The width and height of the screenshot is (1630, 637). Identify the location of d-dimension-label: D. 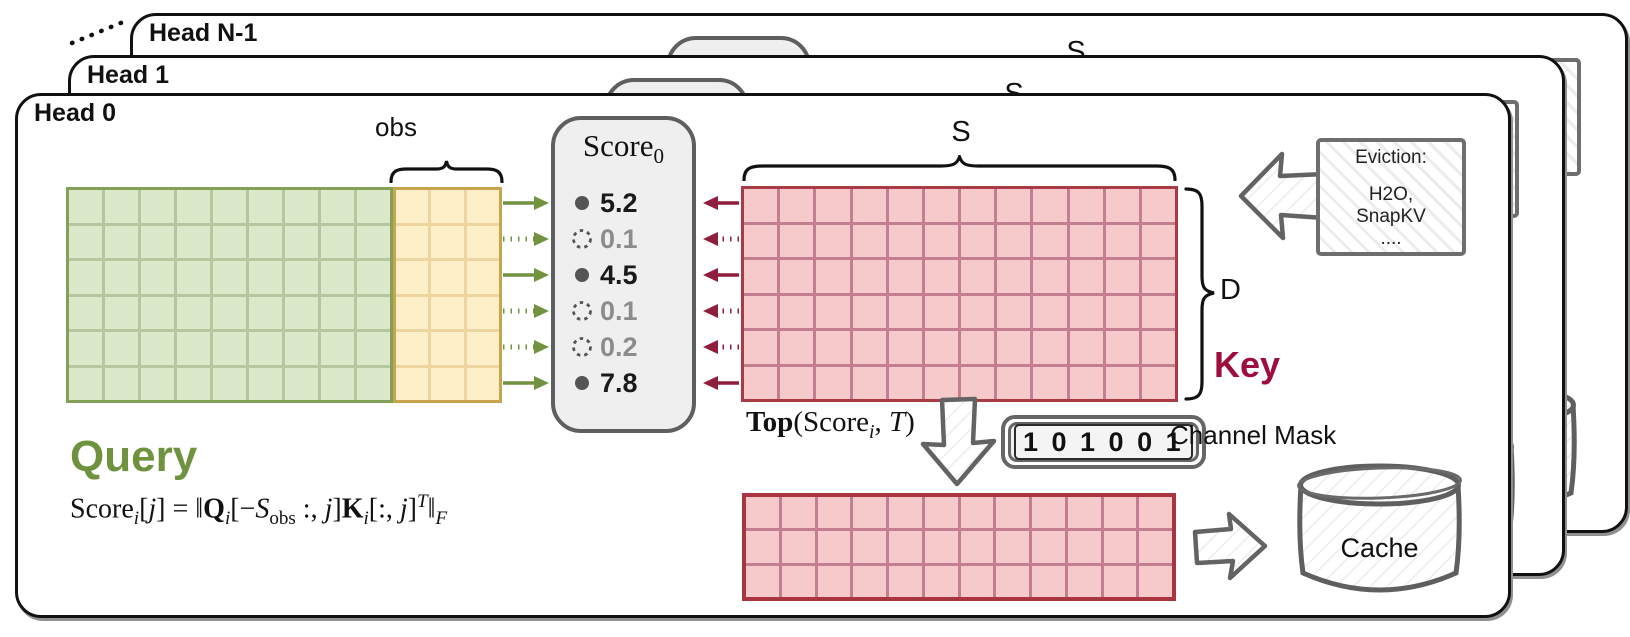
(1230, 290).